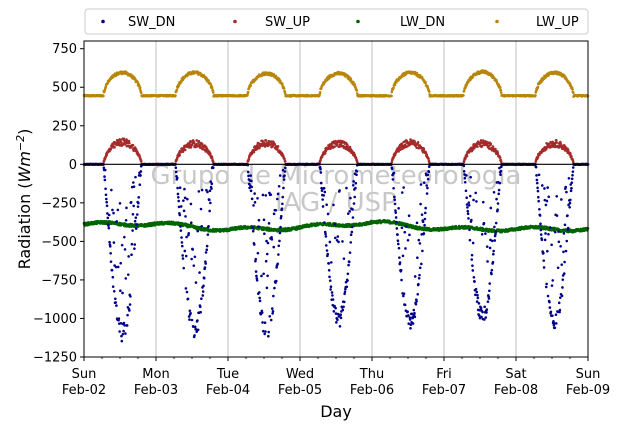  Describe the element at coordinates (235, 21) in the screenshot. I see `legend-marker` at that location.